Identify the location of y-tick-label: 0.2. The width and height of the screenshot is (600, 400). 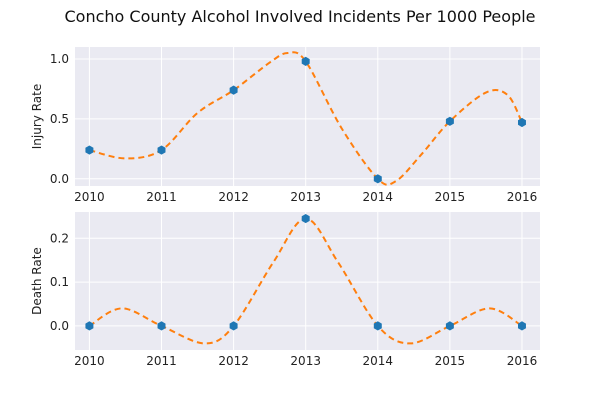
(59, 238).